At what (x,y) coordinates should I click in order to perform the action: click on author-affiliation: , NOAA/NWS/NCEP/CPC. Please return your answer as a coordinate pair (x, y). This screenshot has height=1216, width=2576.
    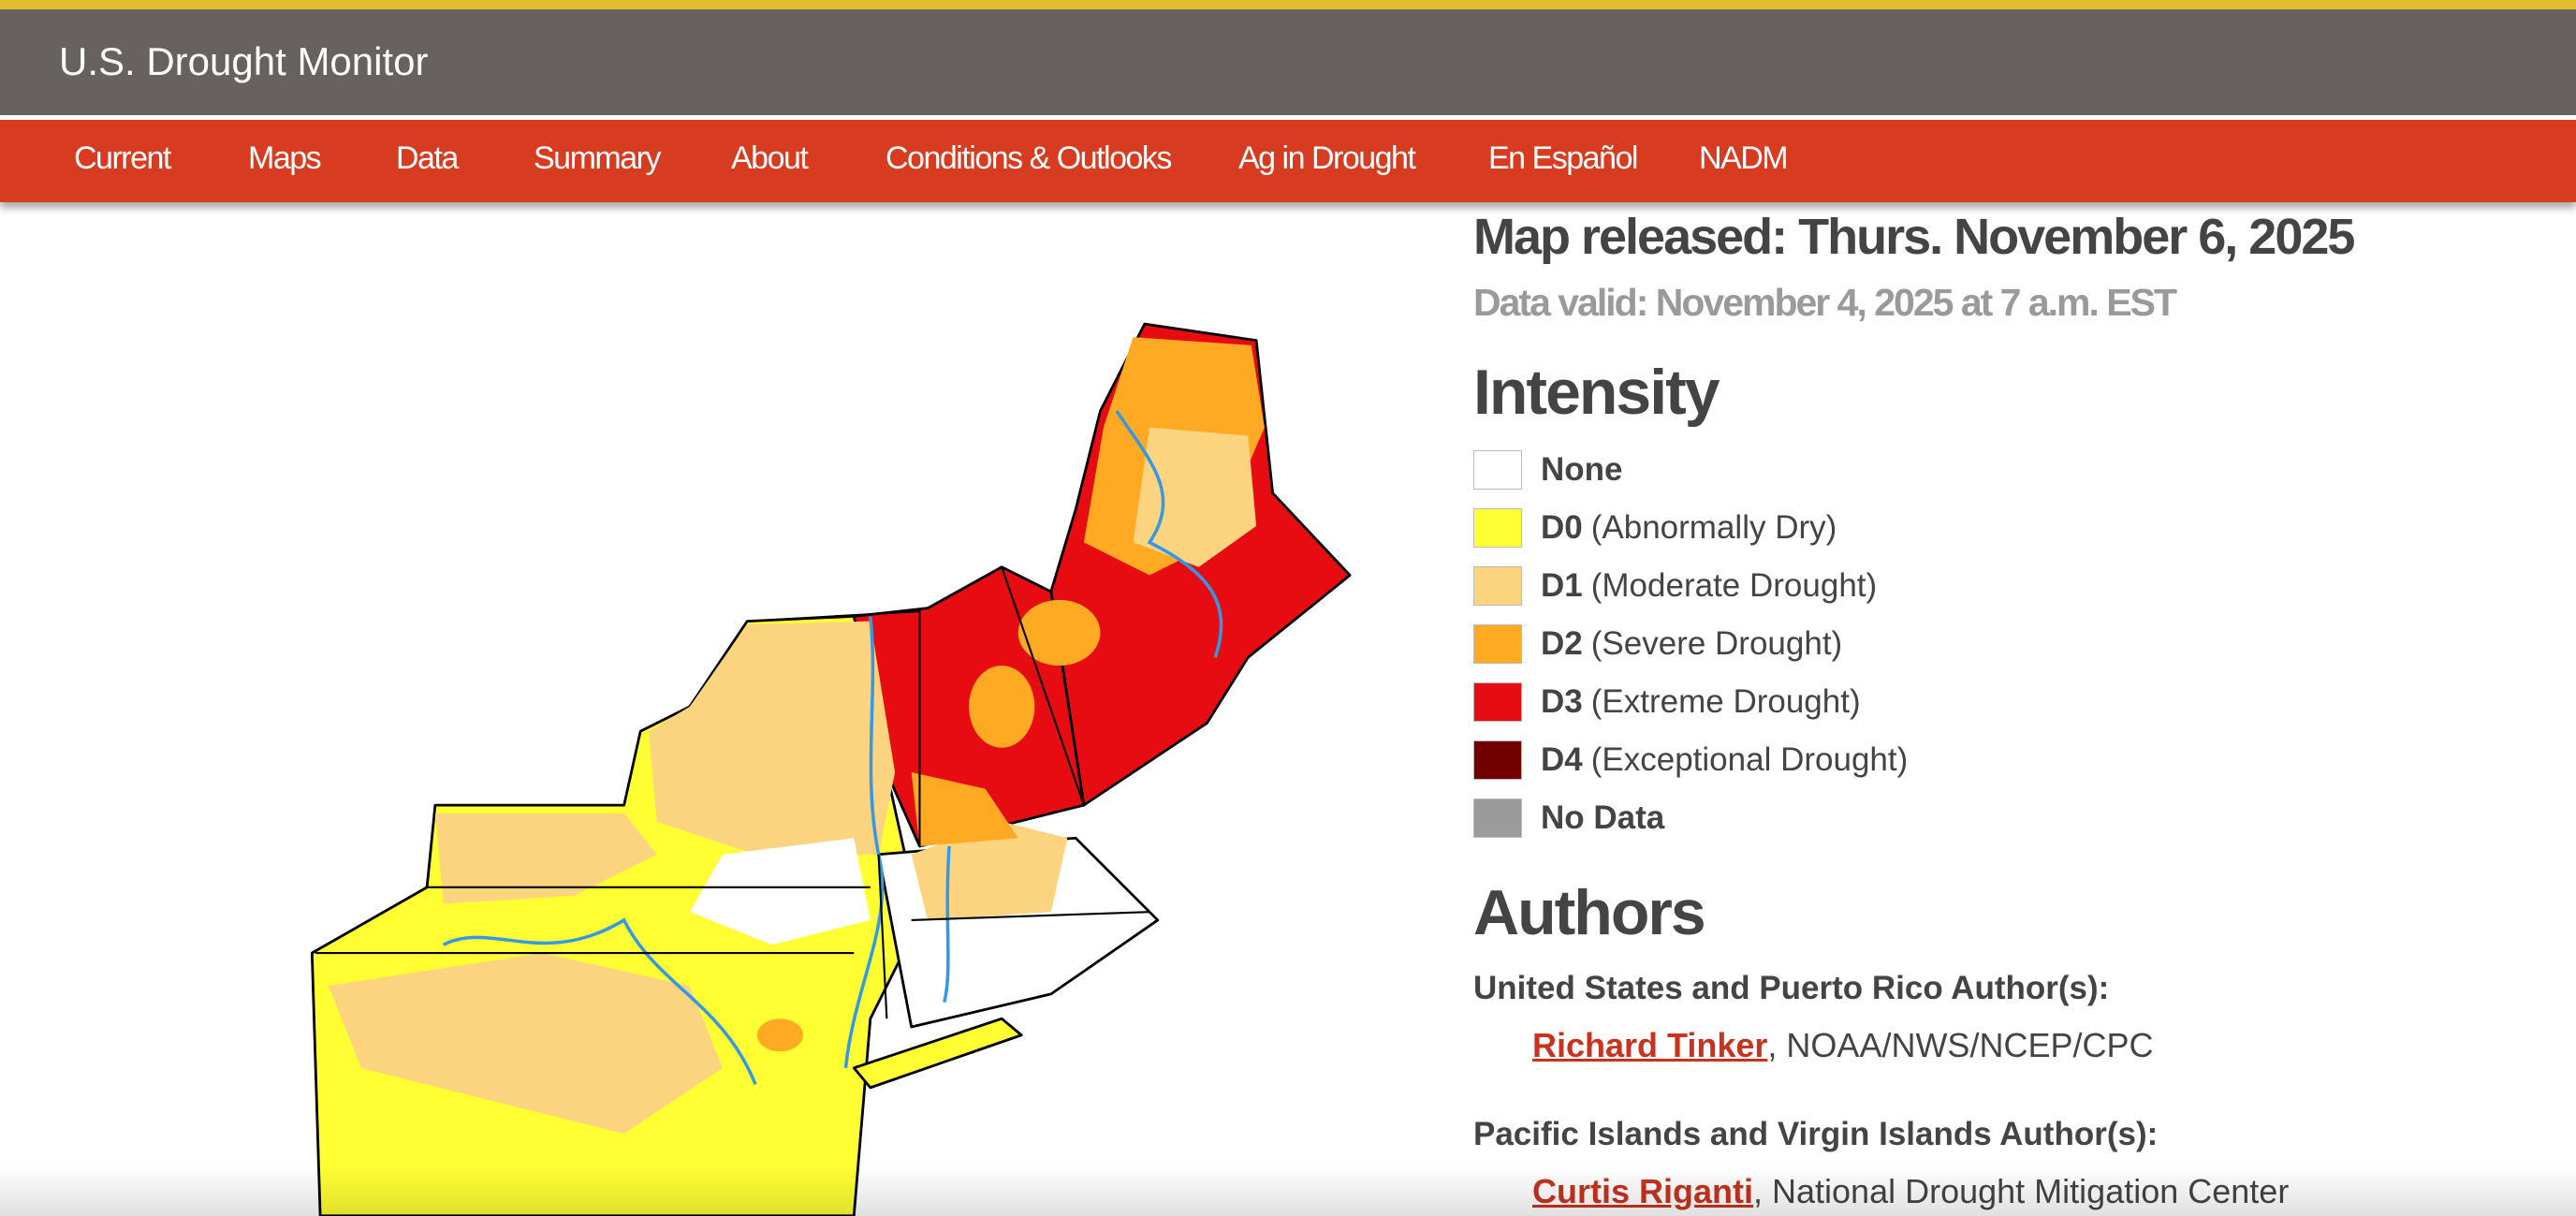
    Looking at the image, I should click on (1961, 1045).